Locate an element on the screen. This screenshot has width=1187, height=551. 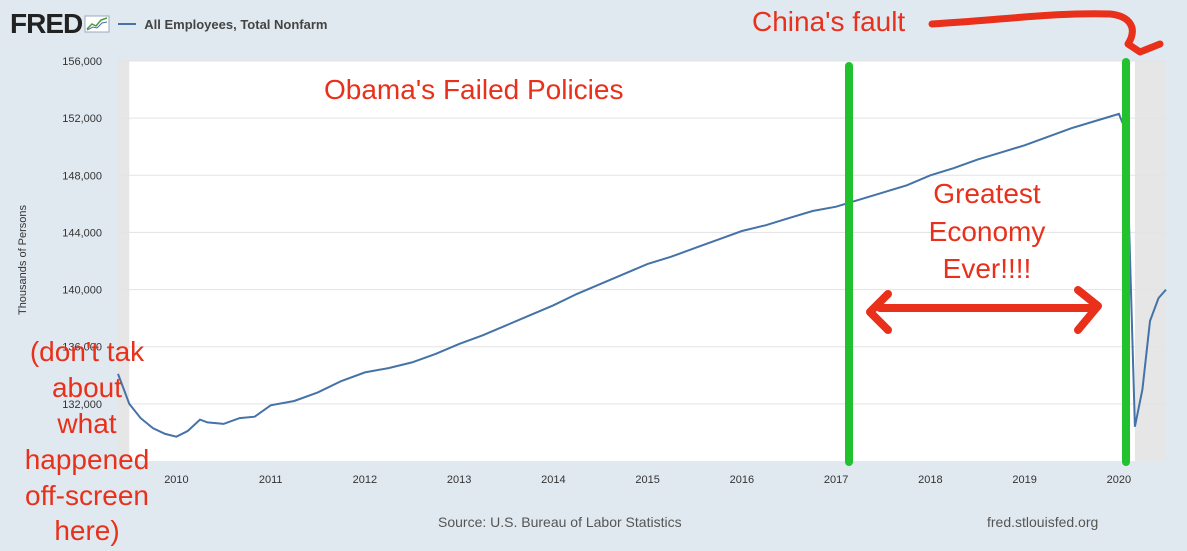
y-tick-label: 136,000 is located at coordinates (82, 348).